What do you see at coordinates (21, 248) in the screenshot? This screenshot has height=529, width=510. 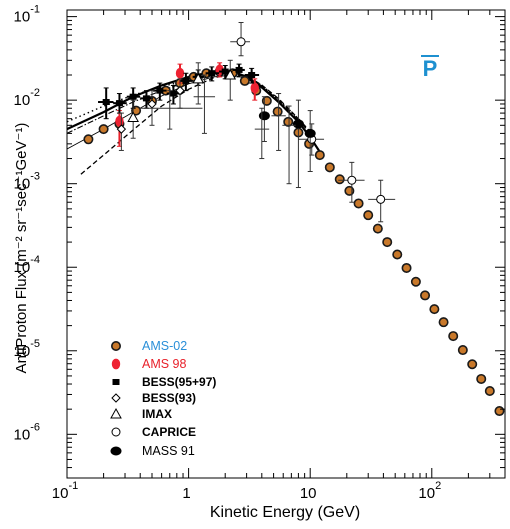 I see `y-axis-label: AntiProton Flux (m⁻² sr⁻¹sec⁻¹GeV⁻¹)` at bounding box center [21, 248].